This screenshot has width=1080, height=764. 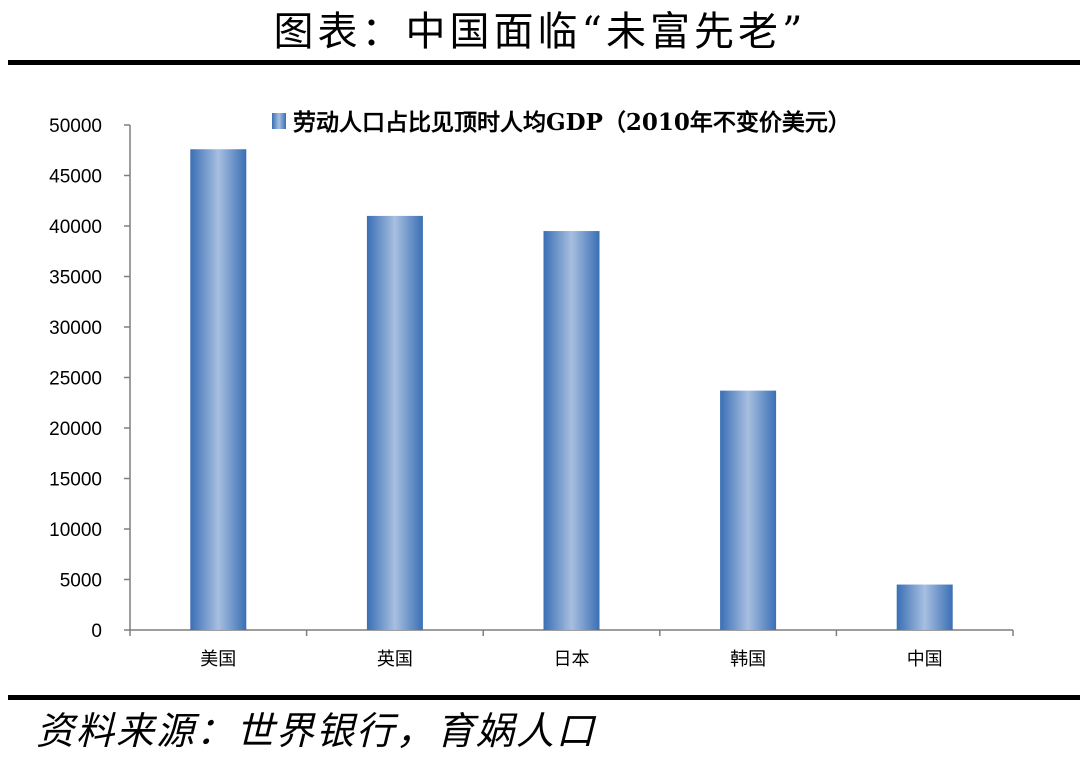 What do you see at coordinates (75, 379) in the screenshot?
I see `y-tick-label: 25000` at bounding box center [75, 379].